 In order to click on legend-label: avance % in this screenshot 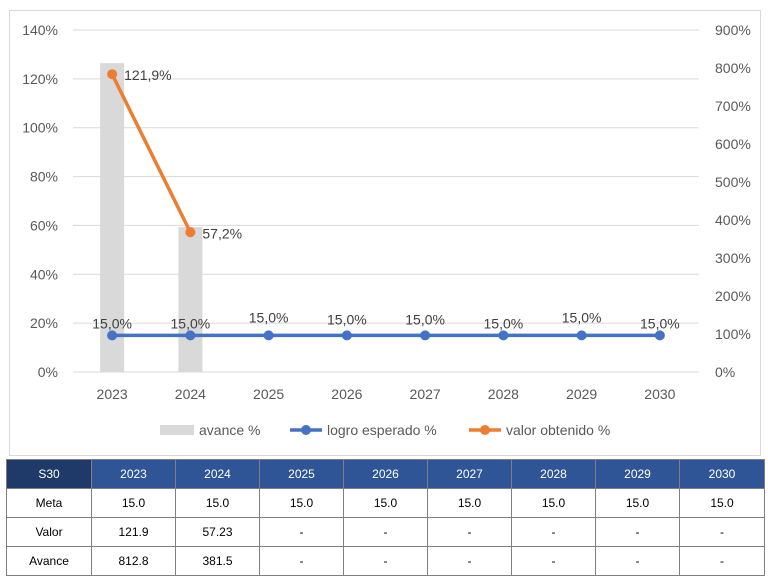, I will do `click(229, 430)`.